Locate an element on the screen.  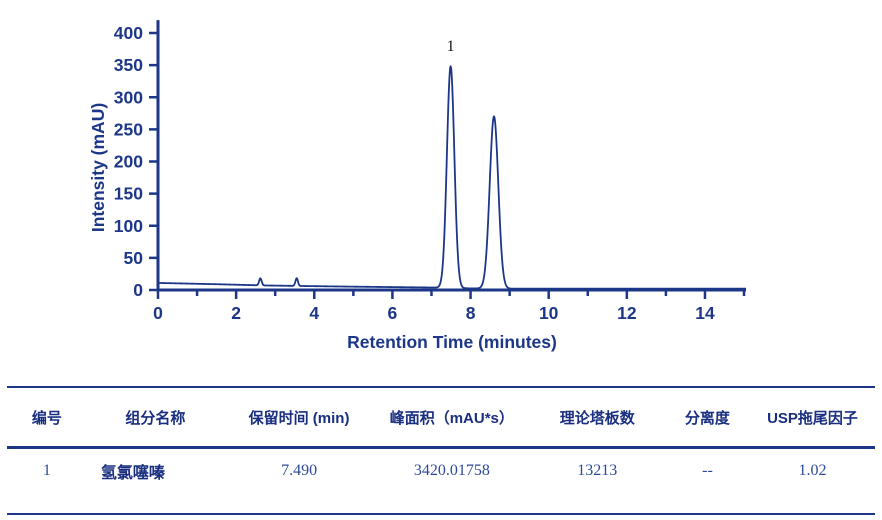
y-axis-title: Intensity (mAU) is located at coordinates (98, 167).